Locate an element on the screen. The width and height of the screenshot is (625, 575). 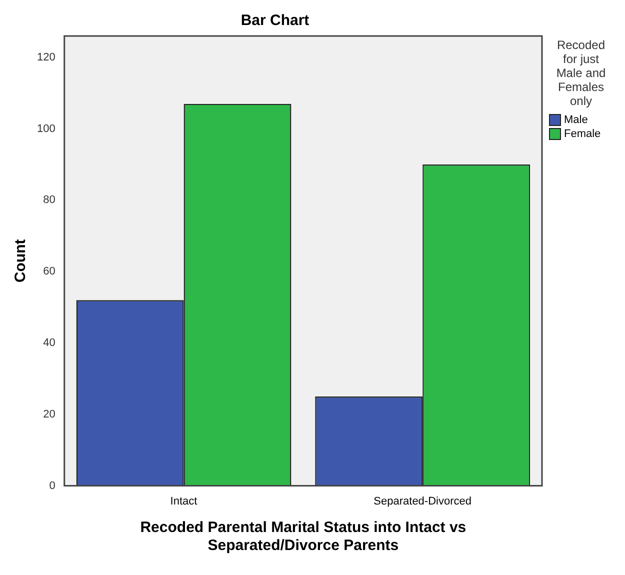
legend-label: Male is located at coordinates (576, 120).